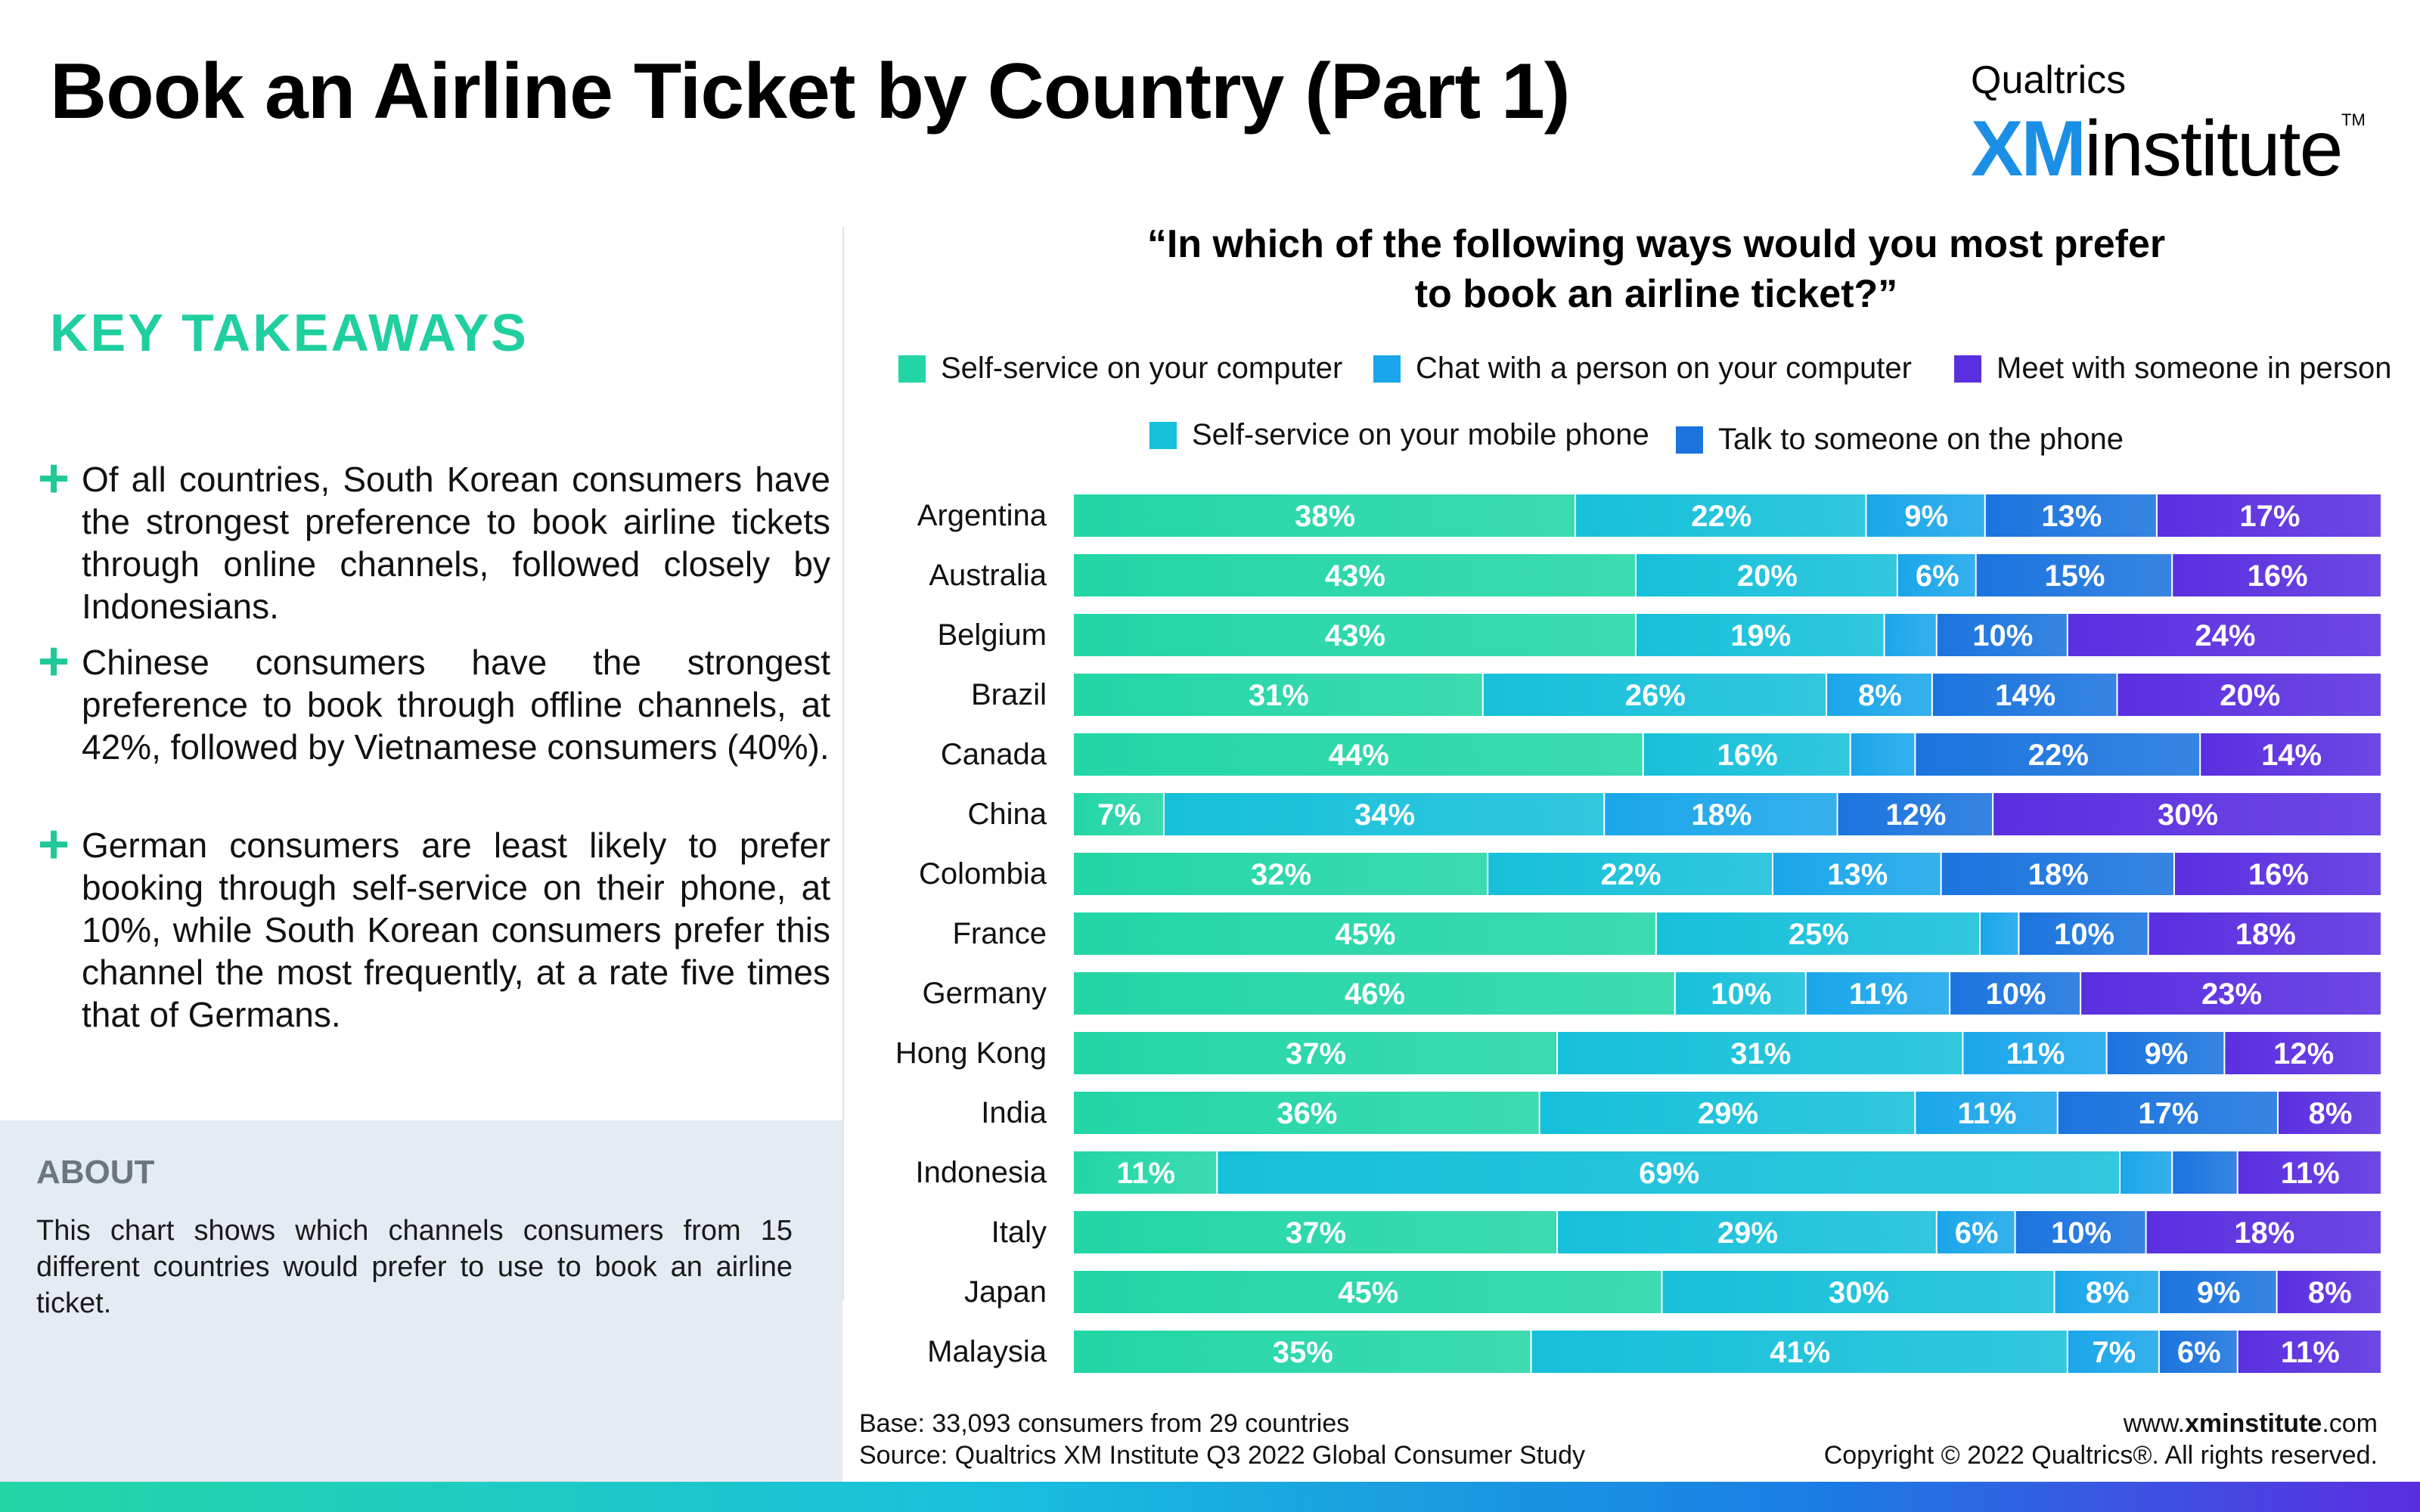 The height and width of the screenshot is (1512, 2420). I want to click on bar-data-label: 14%, so click(2291, 756).